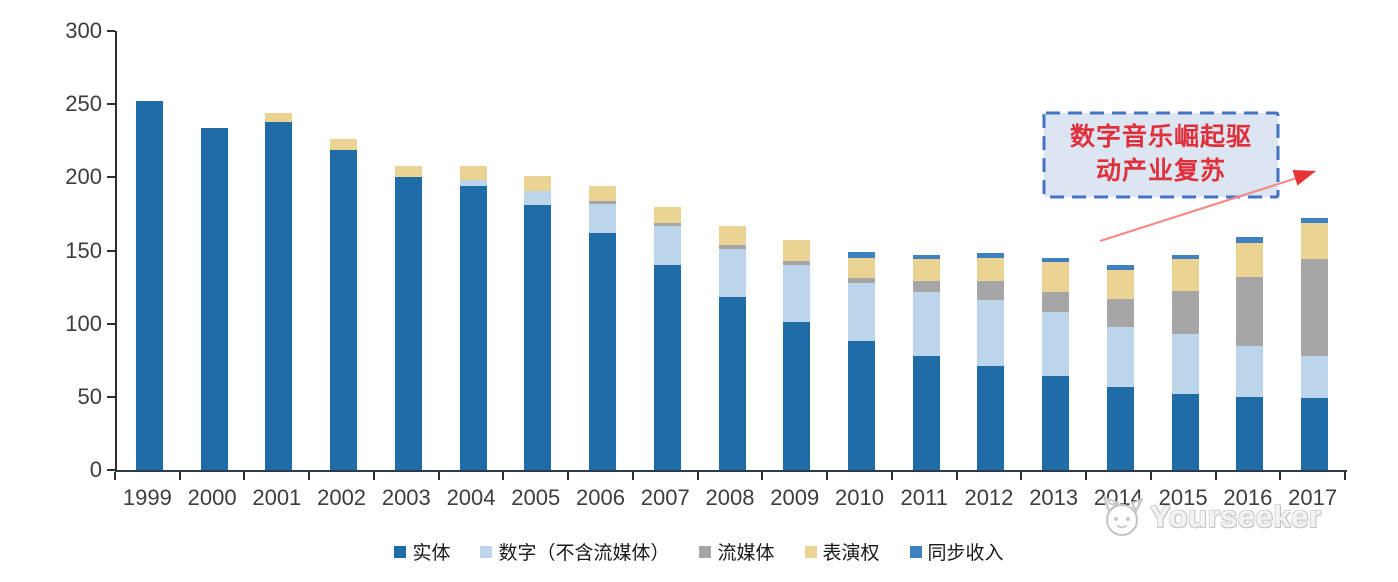  Describe the element at coordinates (1054, 497) in the screenshot. I see `x-tick-label: 2013` at that location.